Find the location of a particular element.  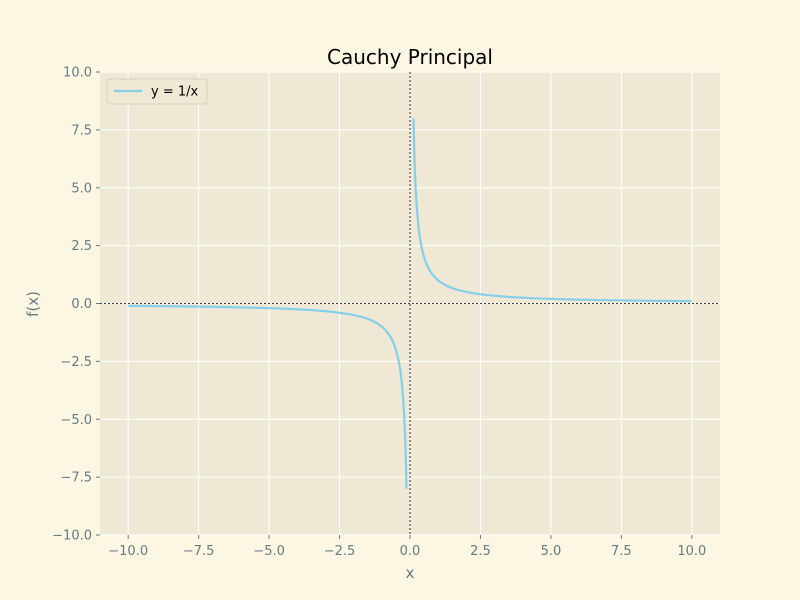

legend-box is located at coordinates (157, 91).